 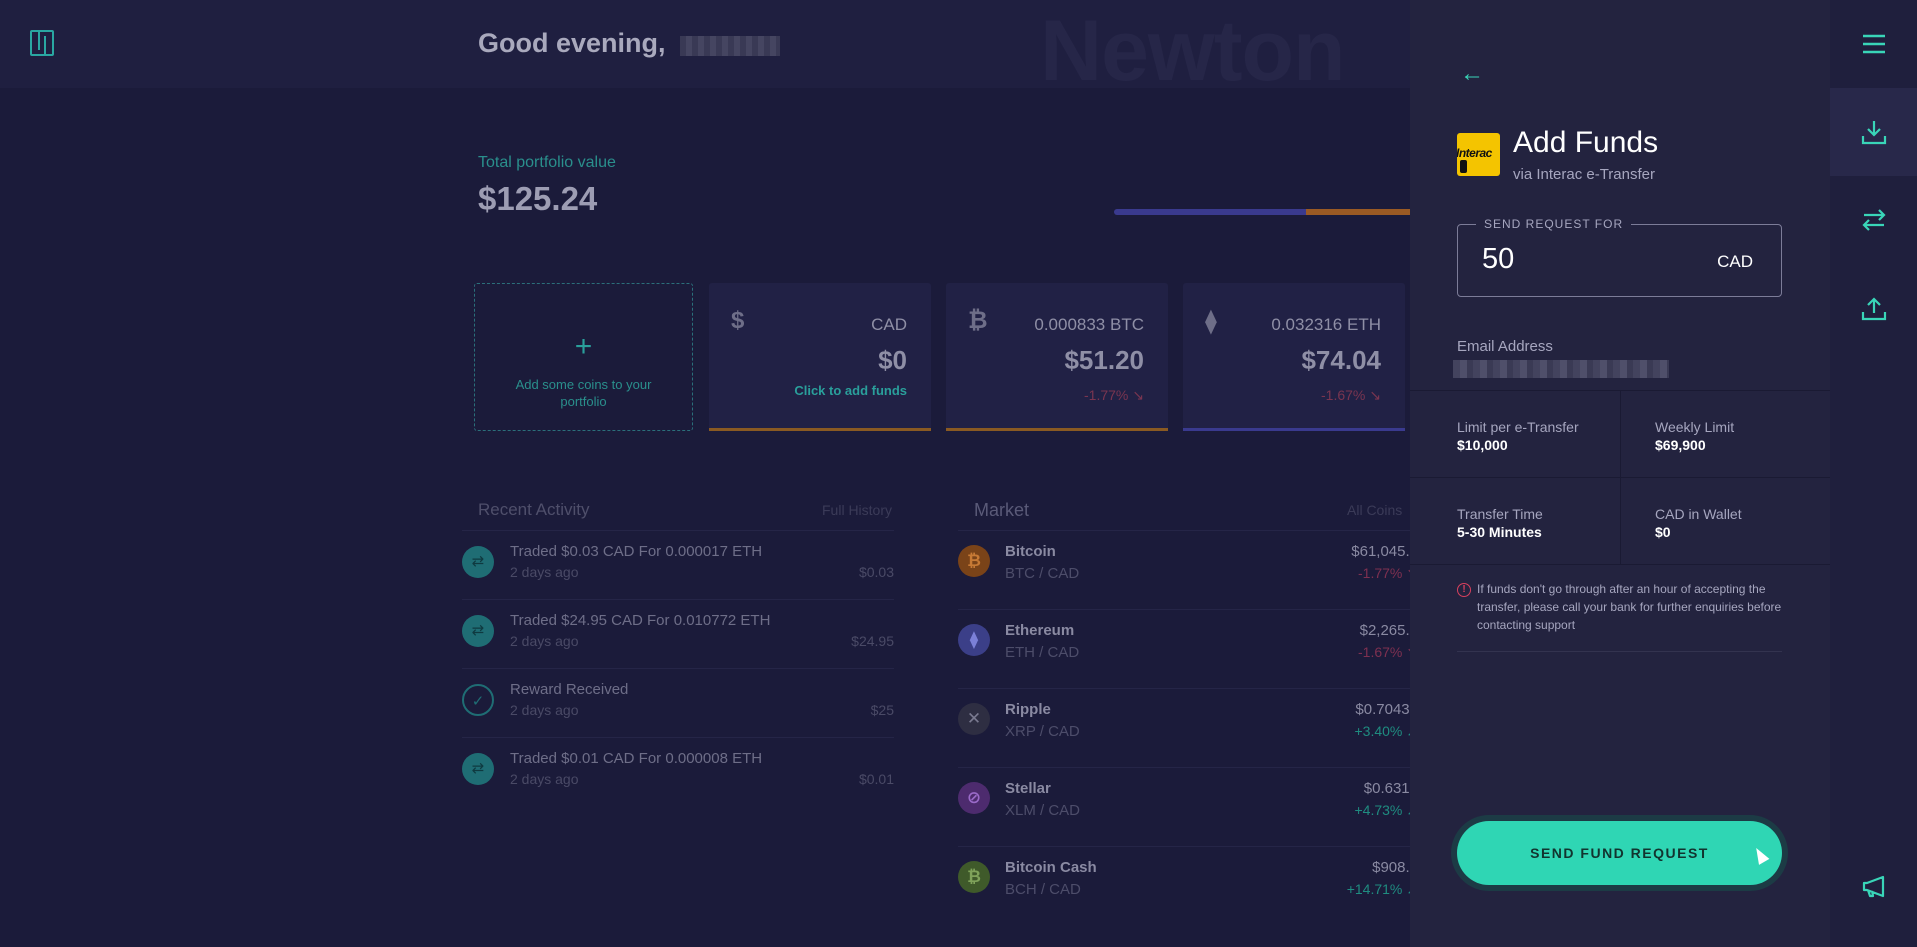 What do you see at coordinates (730, 46) in the screenshot?
I see `redacted-username` at bounding box center [730, 46].